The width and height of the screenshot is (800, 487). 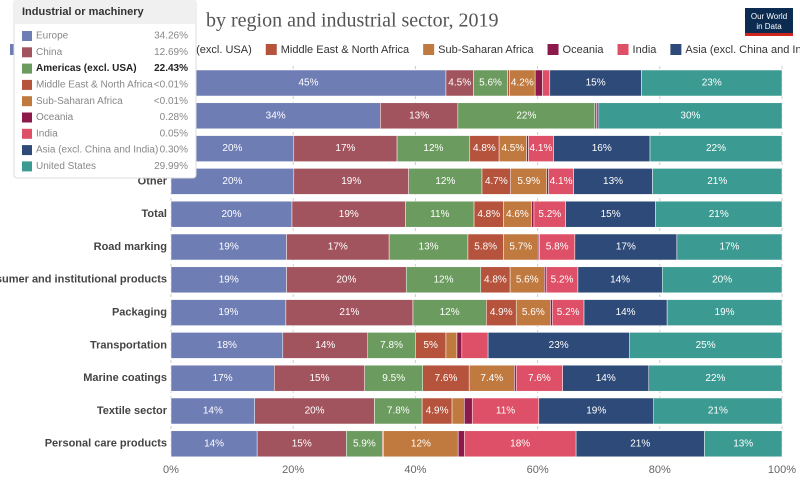 I want to click on value-label: 4.9%, so click(x=437, y=411).